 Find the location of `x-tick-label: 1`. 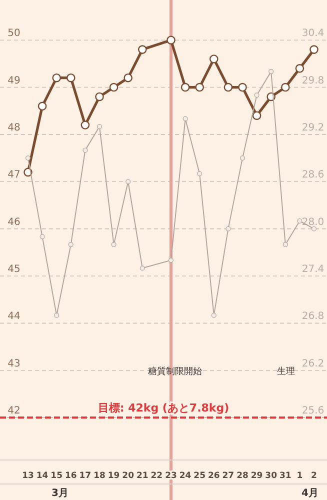

x-tick-label: 1 is located at coordinates (299, 476).